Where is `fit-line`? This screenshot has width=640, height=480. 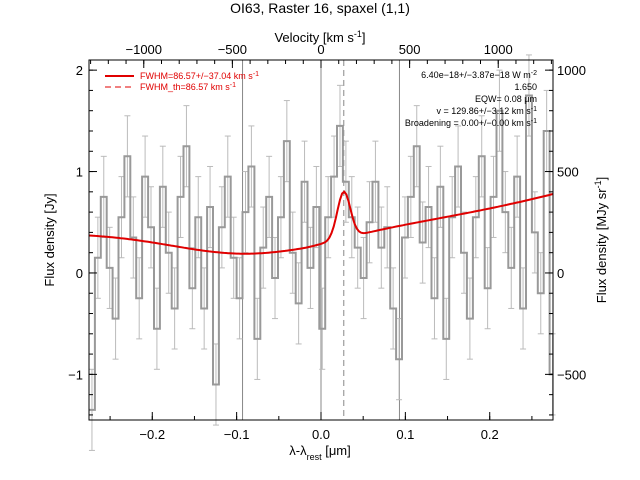
fit-line is located at coordinates (321, 222).